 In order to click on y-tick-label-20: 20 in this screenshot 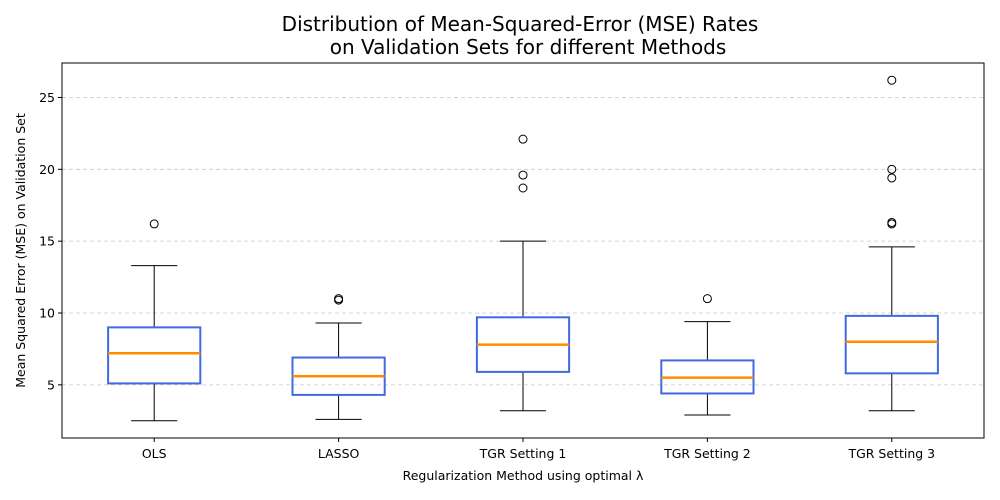, I will do `click(47, 169)`.